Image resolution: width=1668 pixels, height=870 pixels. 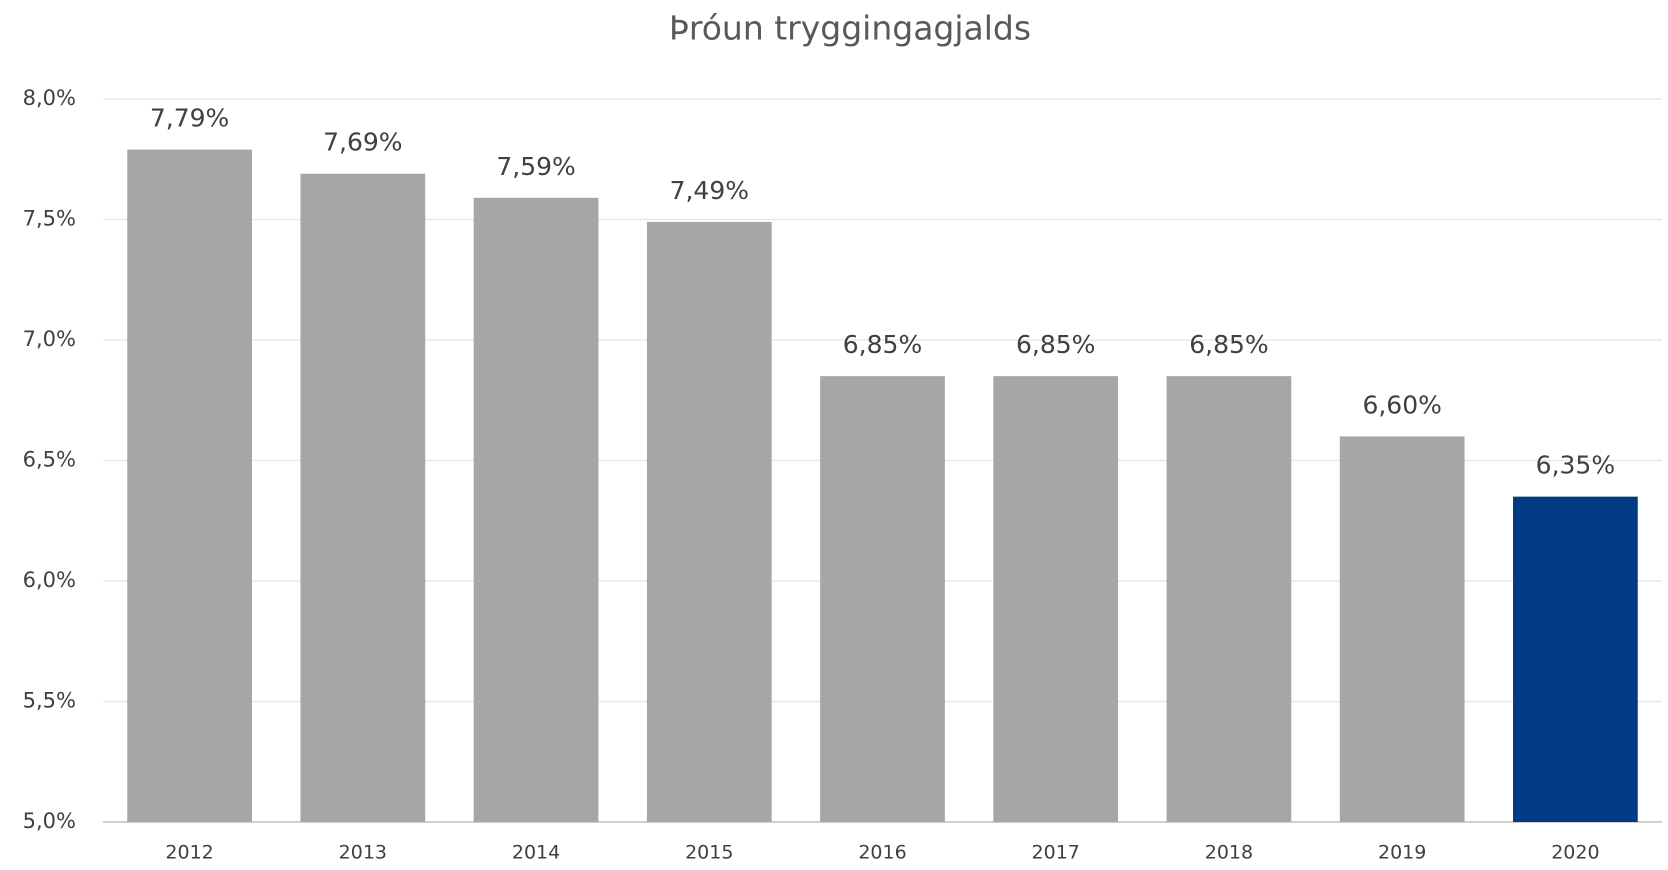 What do you see at coordinates (709, 853) in the screenshot?
I see `x-tick-label: 2015` at bounding box center [709, 853].